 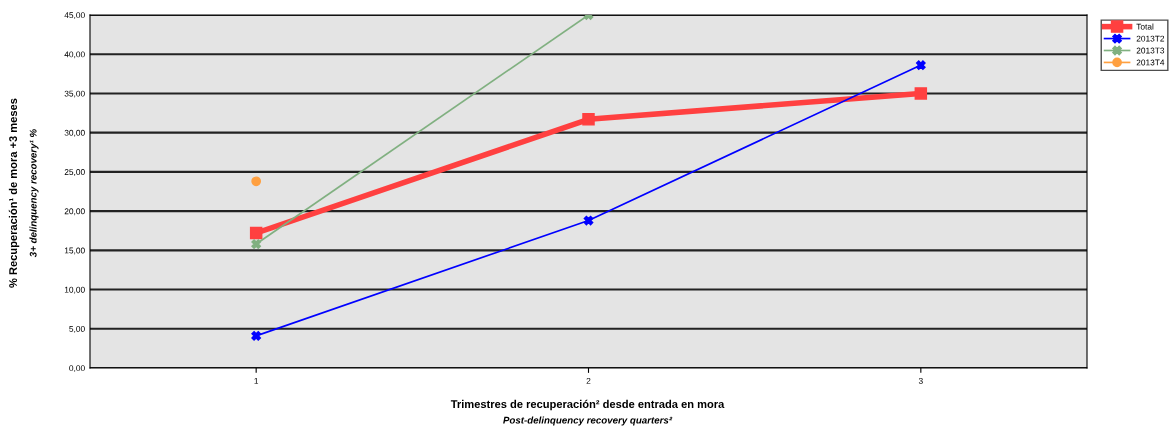 I want to click on x-tick-label: 1, so click(x=256, y=381).